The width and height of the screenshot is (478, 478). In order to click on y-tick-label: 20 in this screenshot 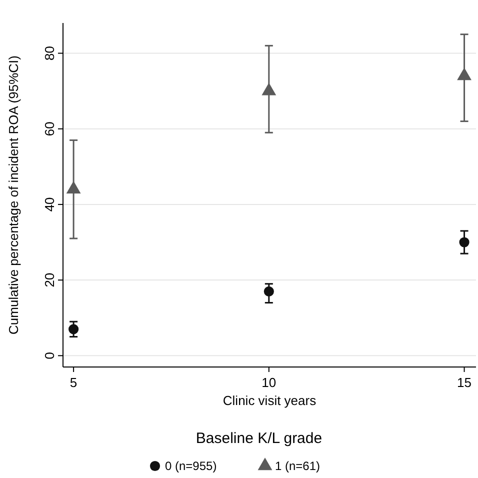, I will do `click(49, 280)`.